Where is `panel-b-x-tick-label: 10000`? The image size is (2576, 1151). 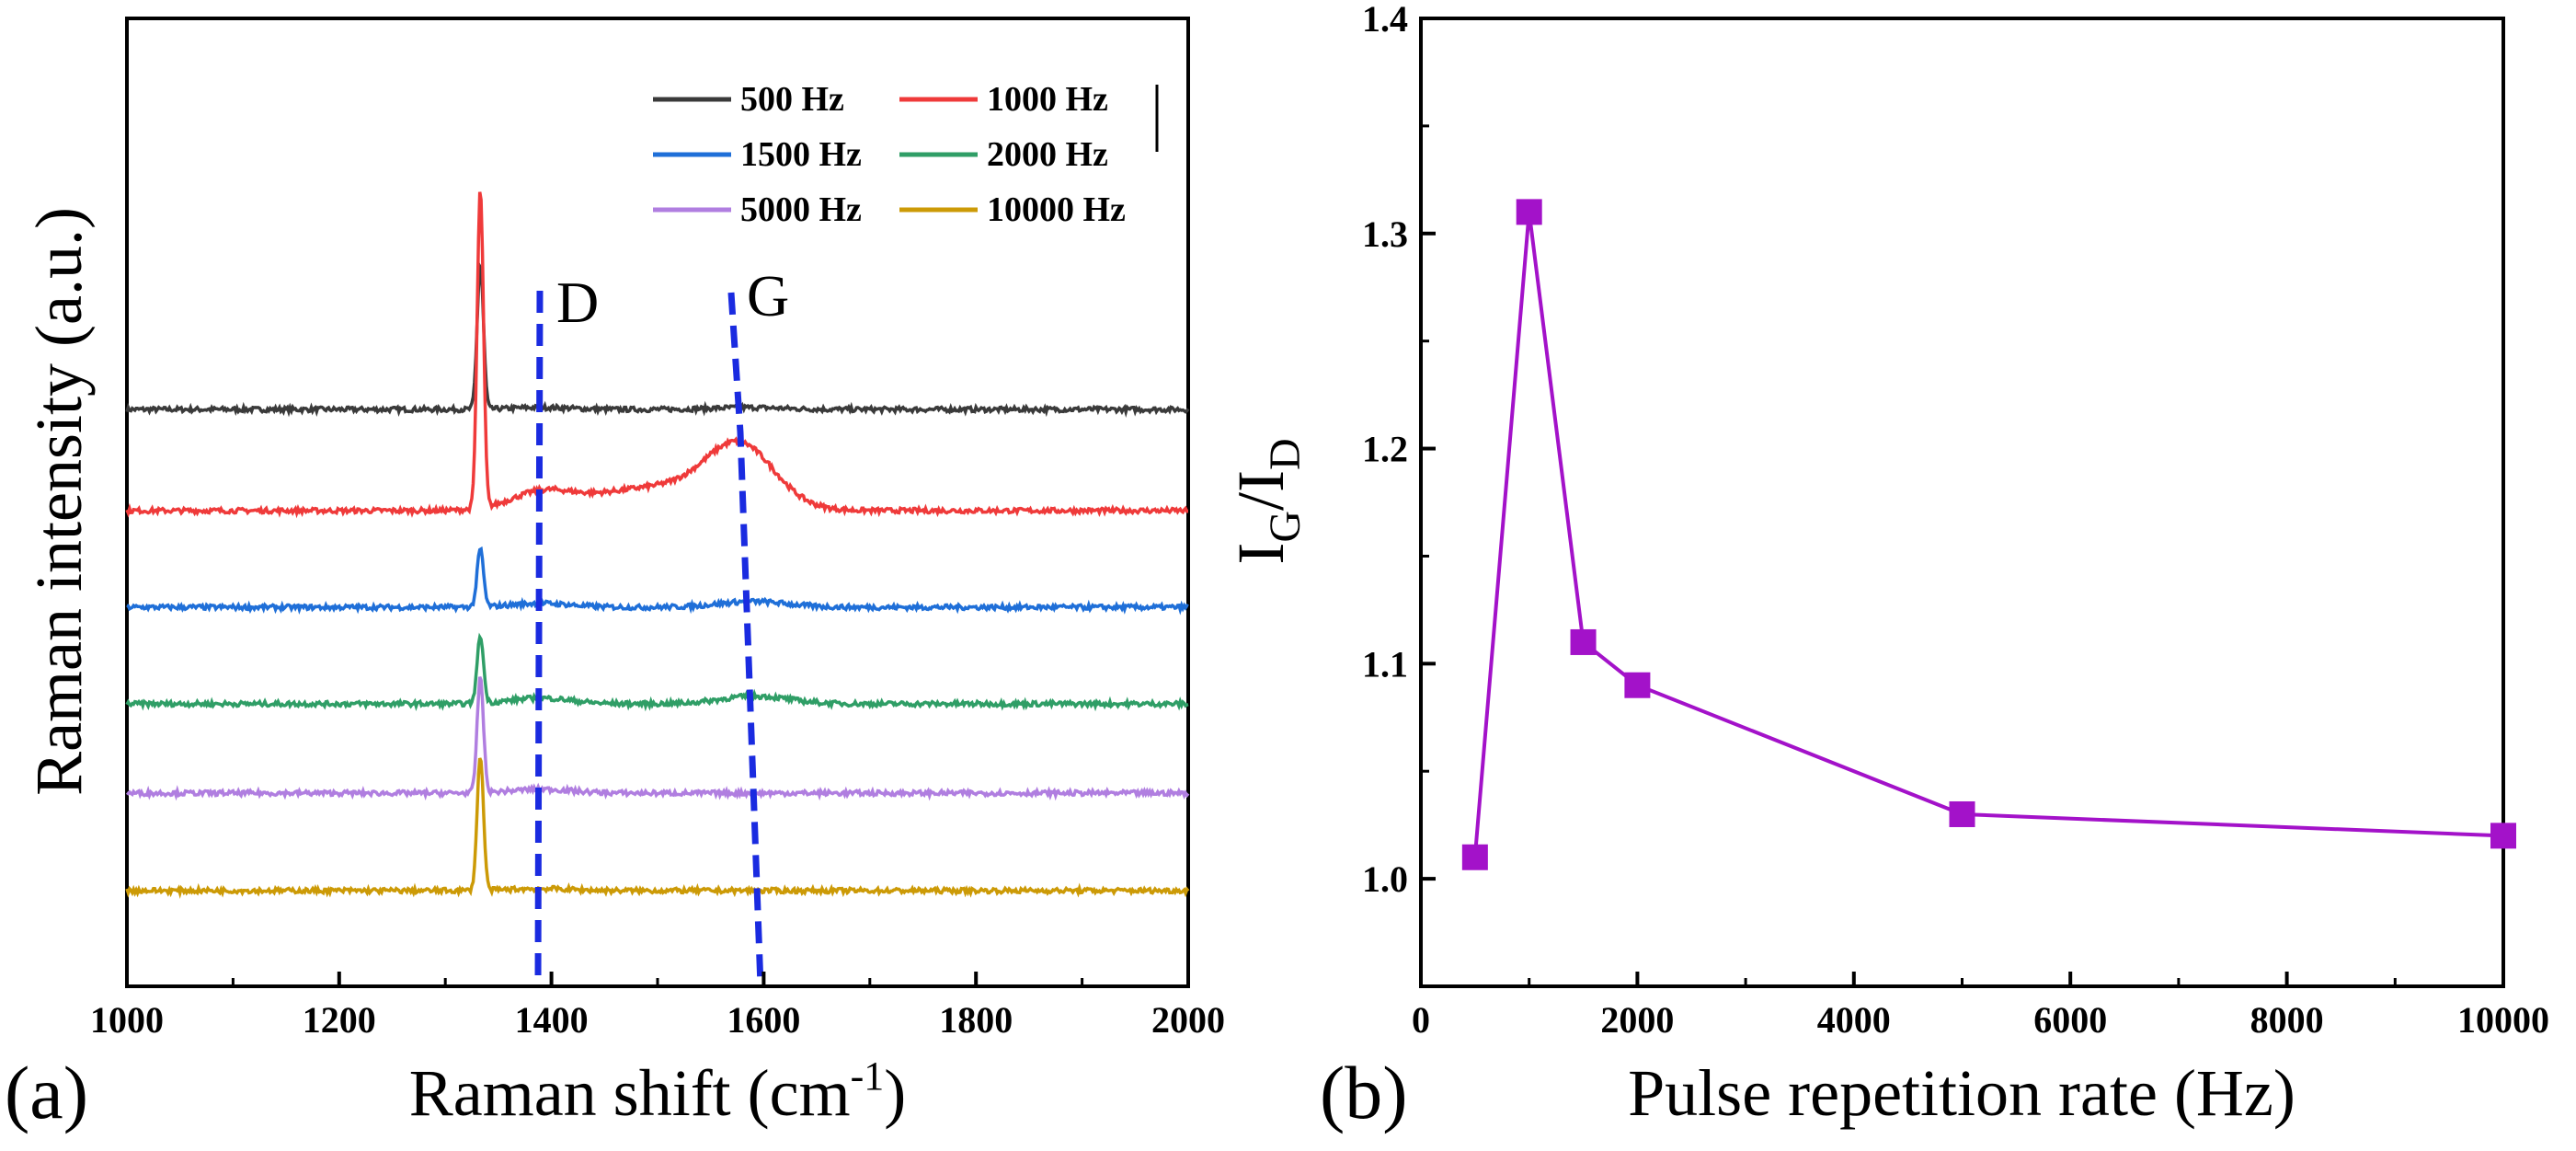
panel-b-x-tick-label: 10000 is located at coordinates (2503, 1020).